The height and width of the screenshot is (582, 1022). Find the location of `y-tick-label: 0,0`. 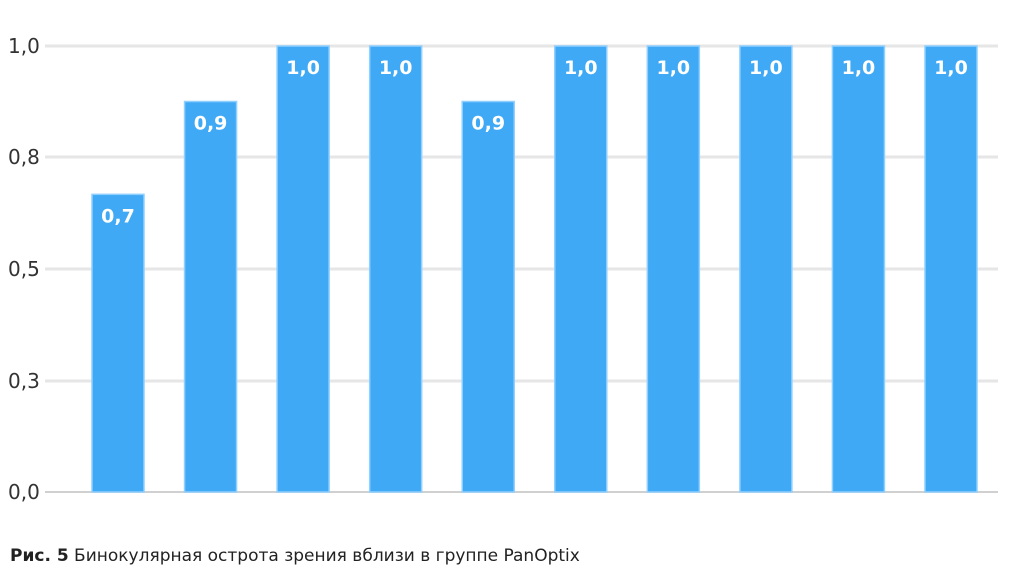

y-tick-label: 0,0 is located at coordinates (24, 492).